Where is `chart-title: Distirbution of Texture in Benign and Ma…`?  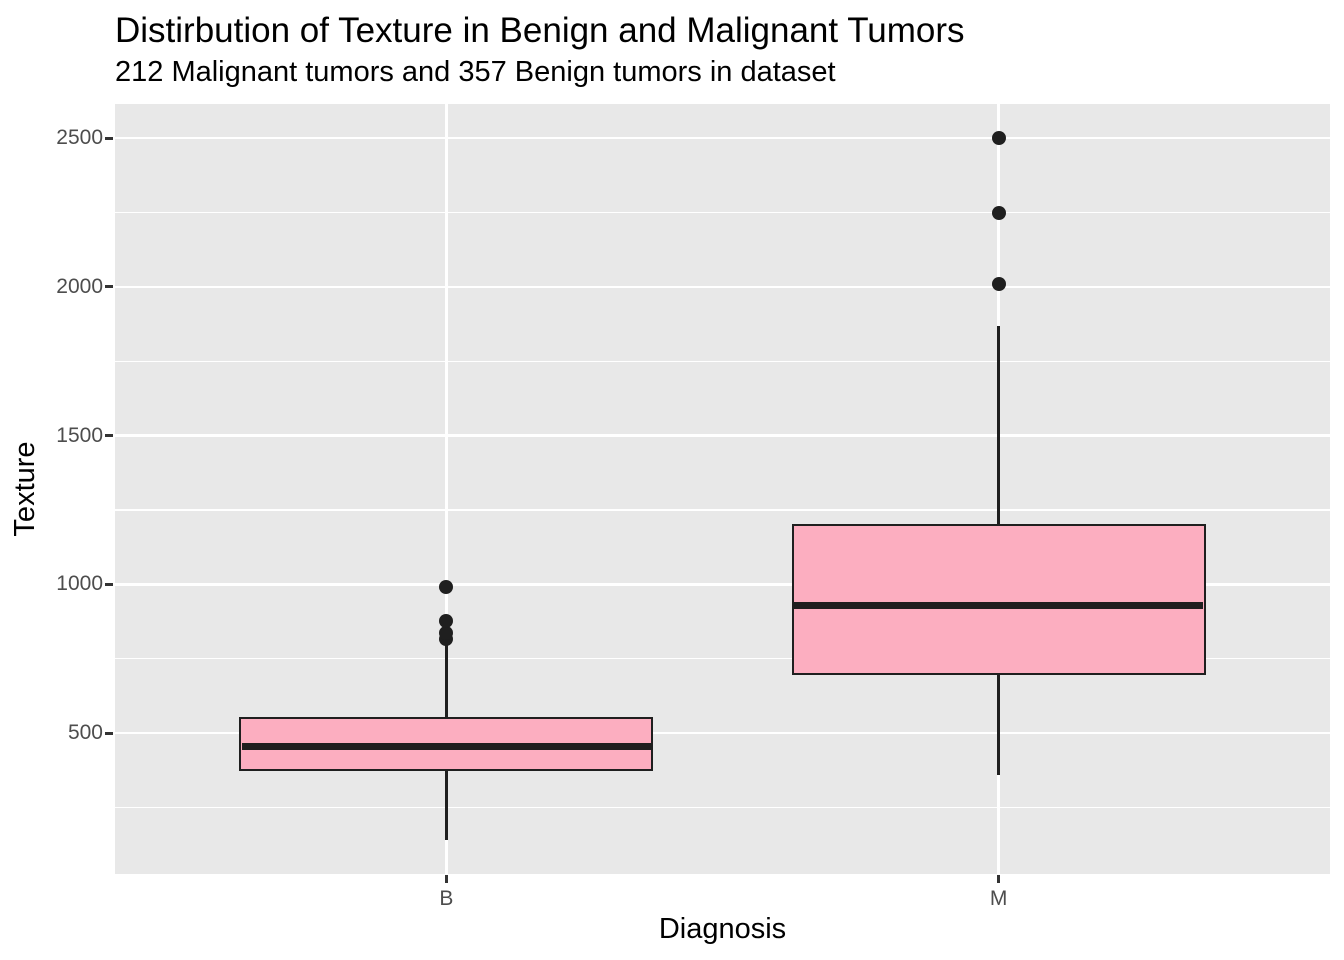
chart-title: Distirbution of Texture in Benign and Ma… is located at coordinates (540, 30).